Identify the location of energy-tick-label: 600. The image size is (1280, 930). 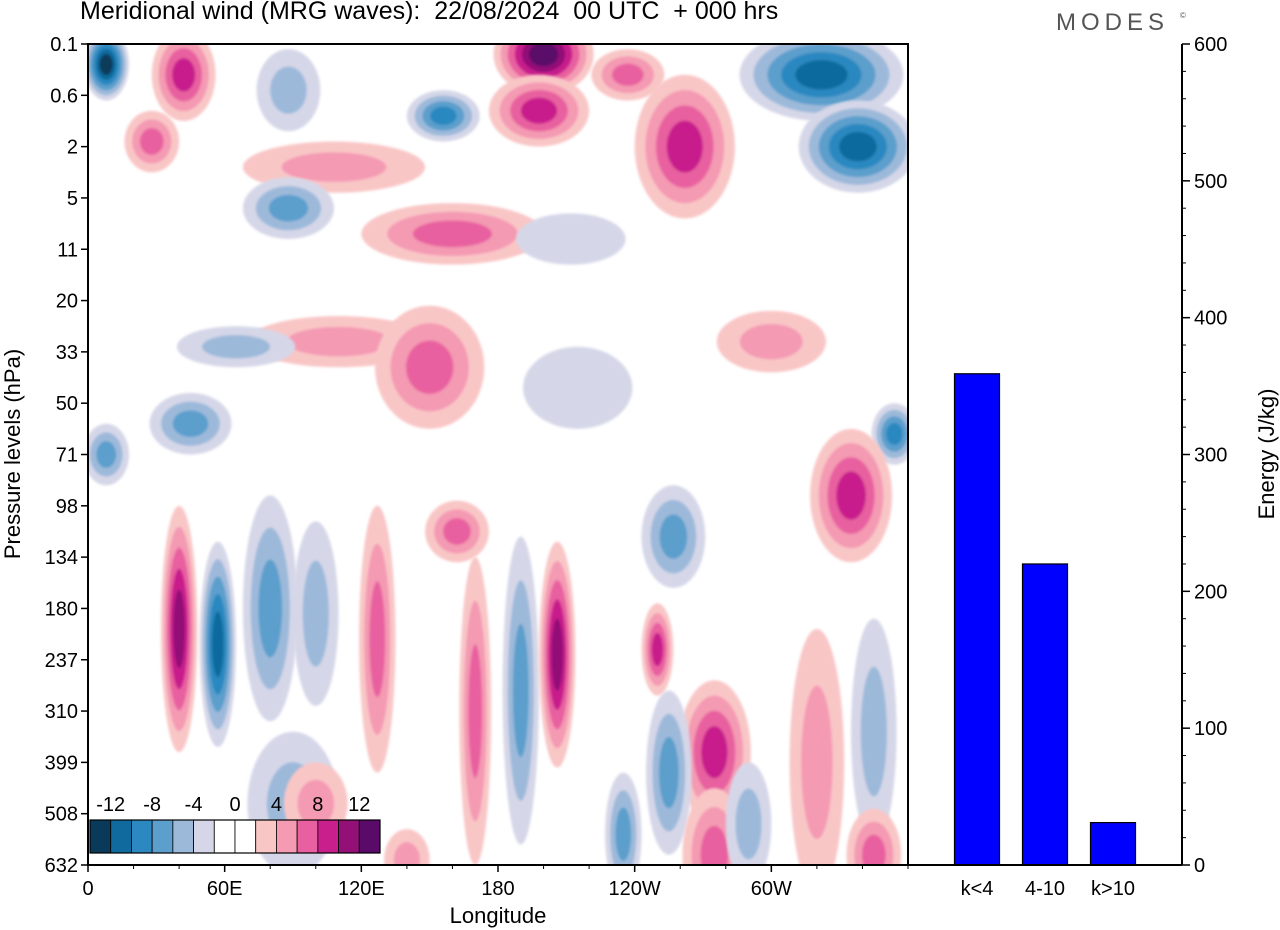
(1210, 45).